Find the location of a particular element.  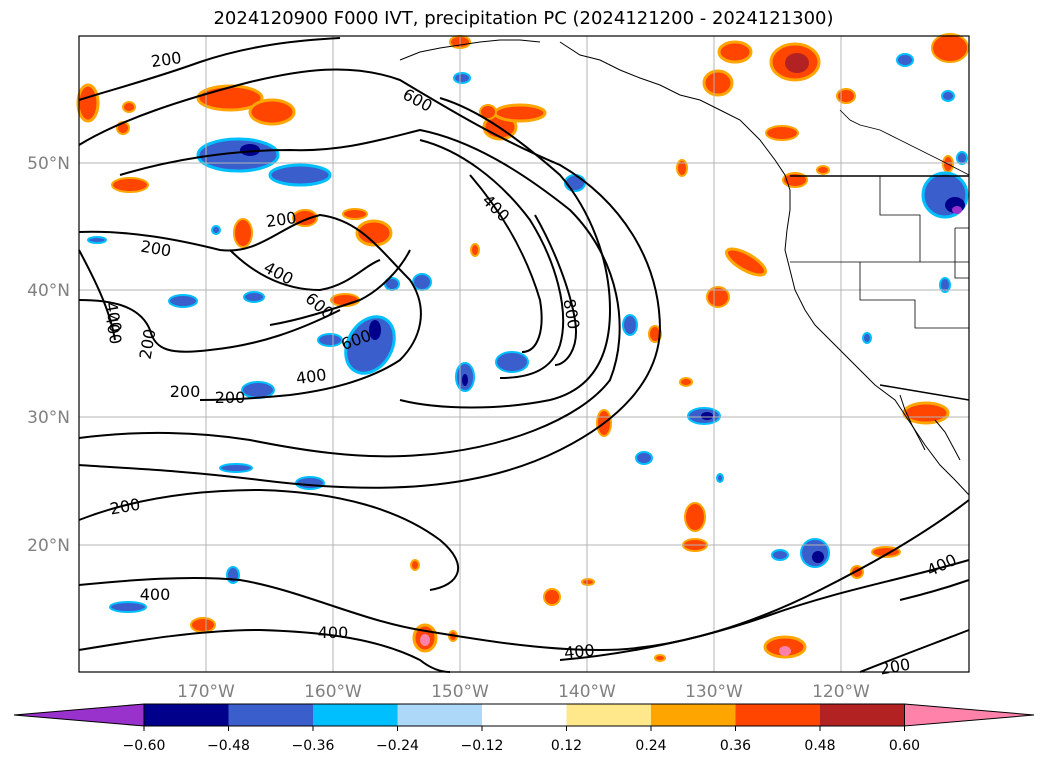

lat-tick-label: 30°N is located at coordinates (48, 418).